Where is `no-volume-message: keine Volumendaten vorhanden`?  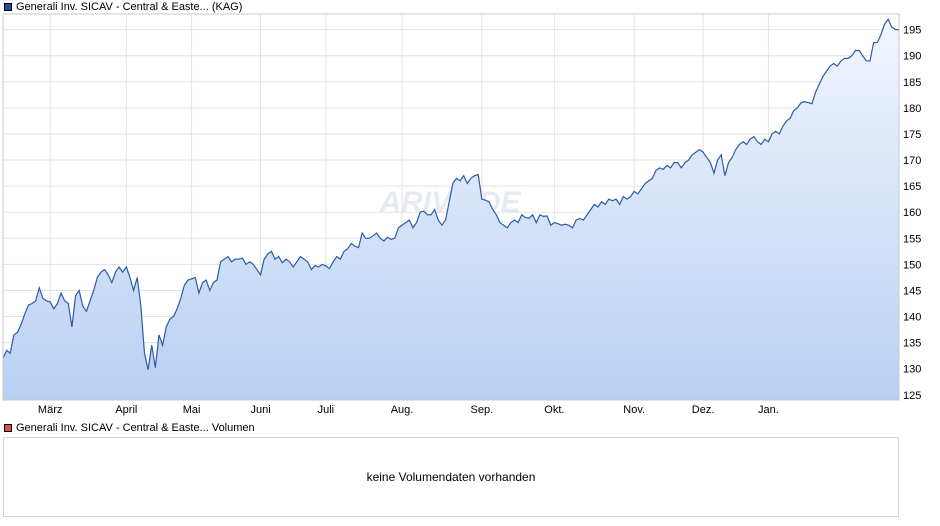 no-volume-message: keine Volumendaten vorhanden is located at coordinates (451, 477).